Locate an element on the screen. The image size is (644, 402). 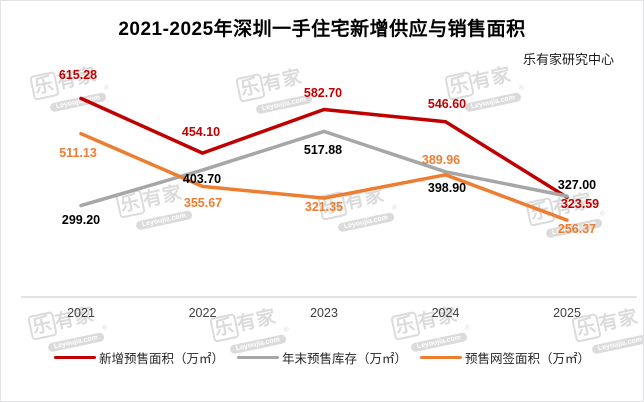
data-label: 321.35 is located at coordinates (324, 207).